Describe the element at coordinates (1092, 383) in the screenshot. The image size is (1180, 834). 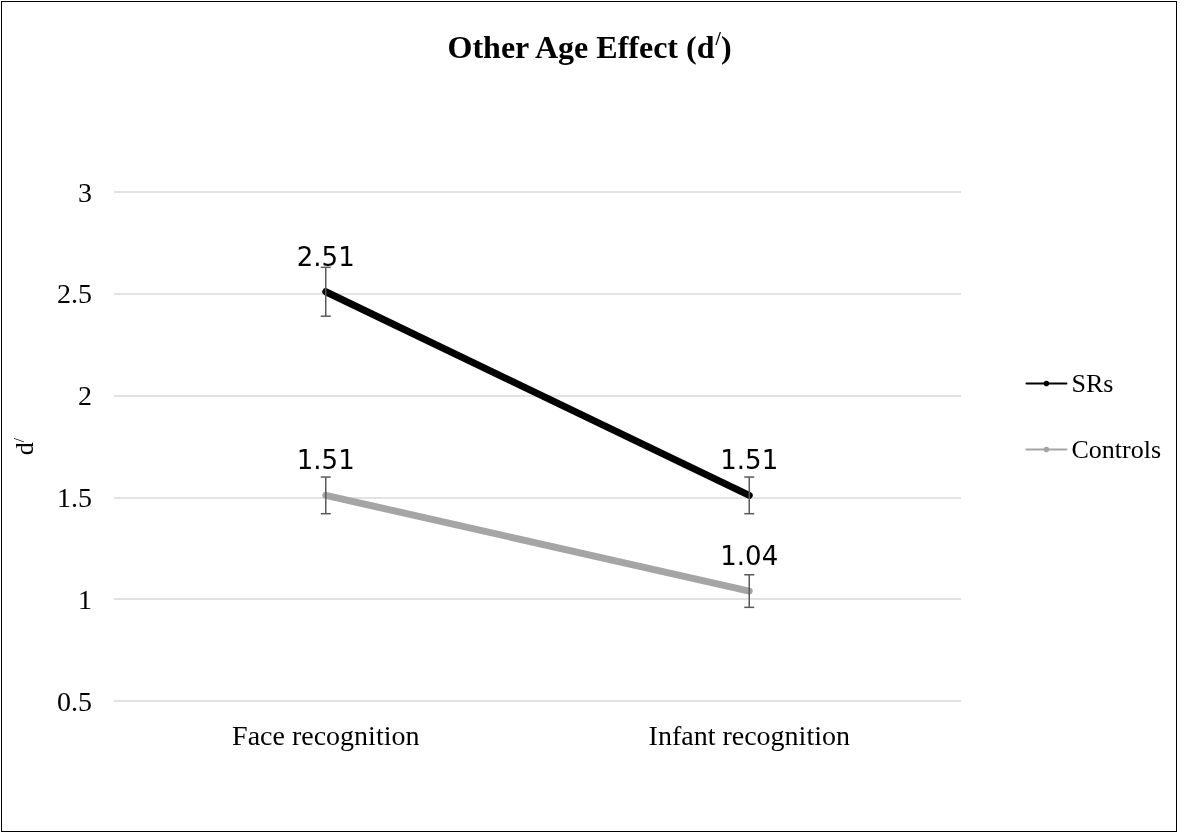
I see `legend-label: SRs` at that location.